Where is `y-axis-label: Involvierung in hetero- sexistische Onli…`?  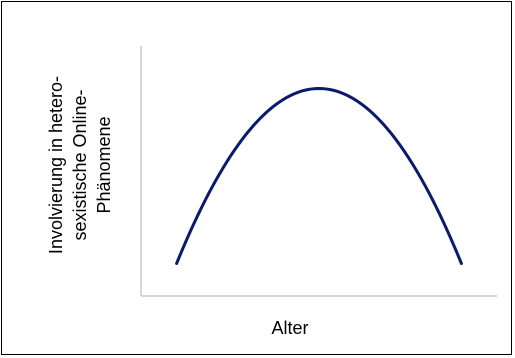
y-axis-label: Involvierung in hetero- sexistische Onli… is located at coordinates (80, 165).